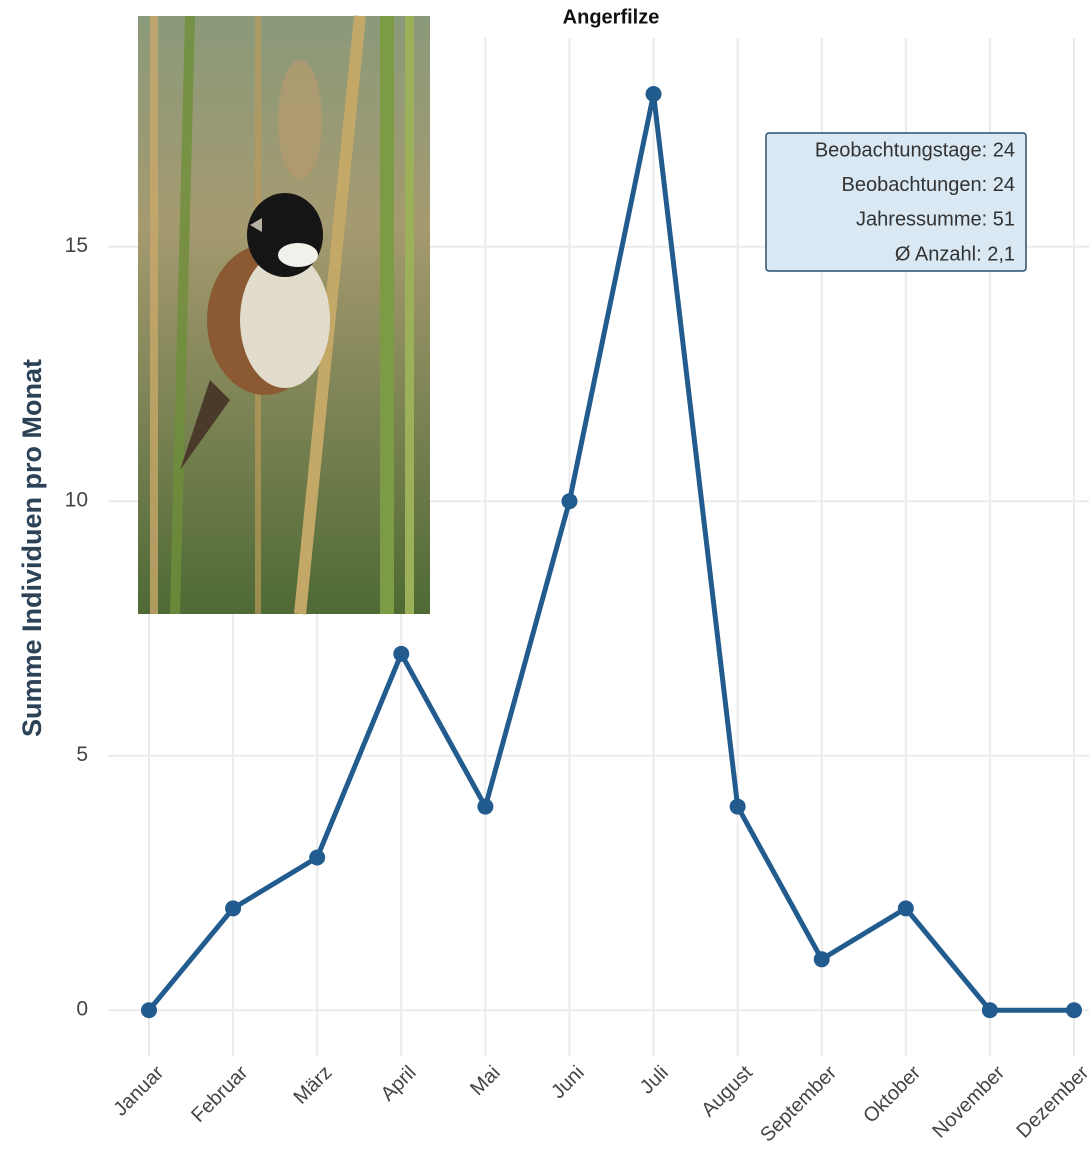 This screenshot has width=1089, height=1171. What do you see at coordinates (935, 220) in the screenshot?
I see `stats-text: Jahressumme: 51` at bounding box center [935, 220].